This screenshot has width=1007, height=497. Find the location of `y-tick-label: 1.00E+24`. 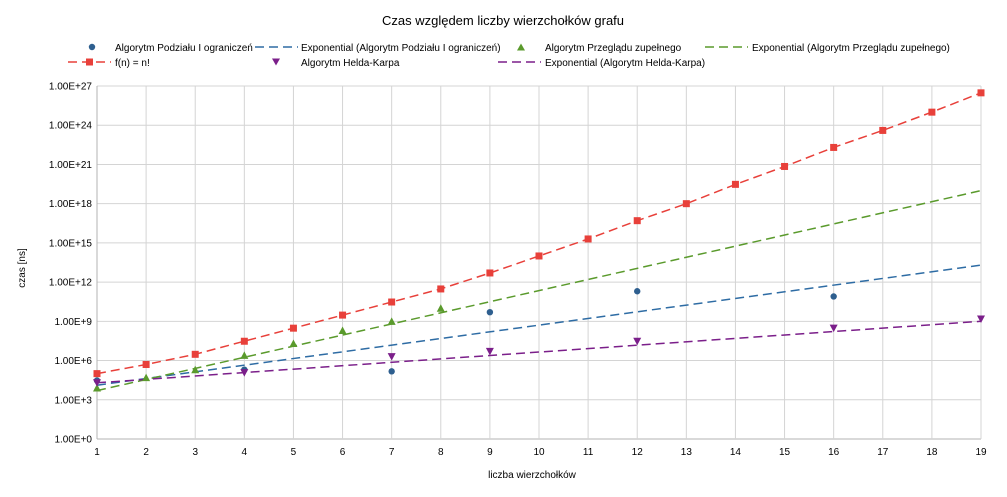

y-tick-label: 1.00E+24 is located at coordinates (71, 126).